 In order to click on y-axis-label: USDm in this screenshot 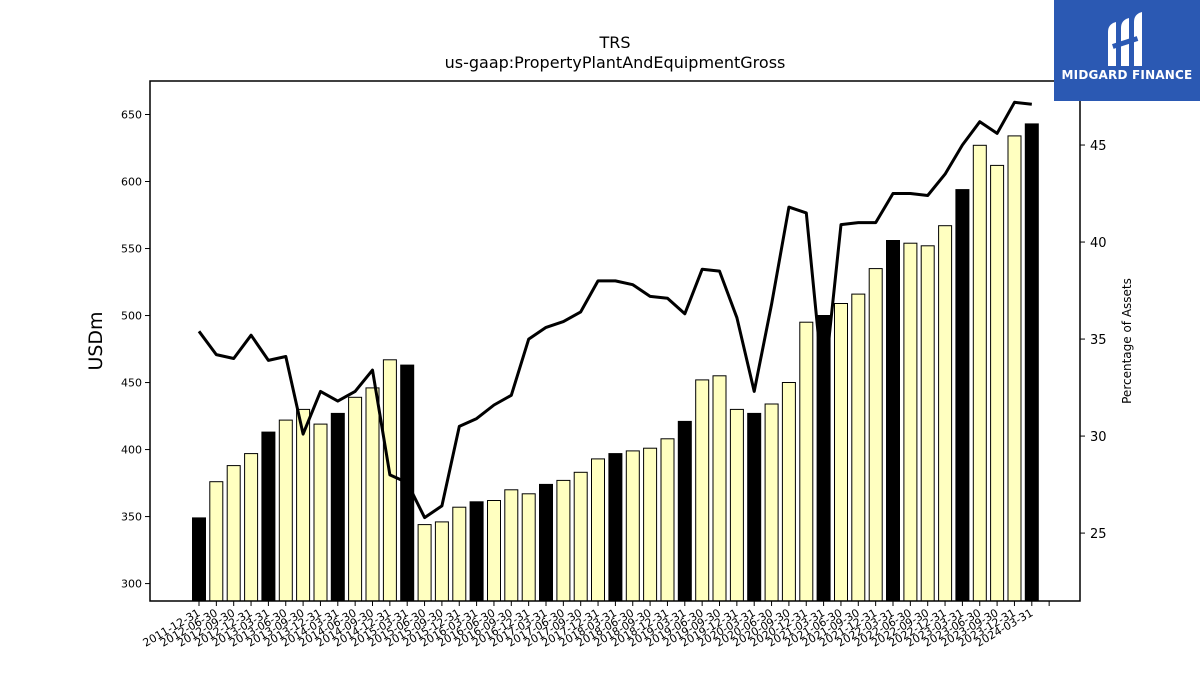, I will do `click(96, 340)`.